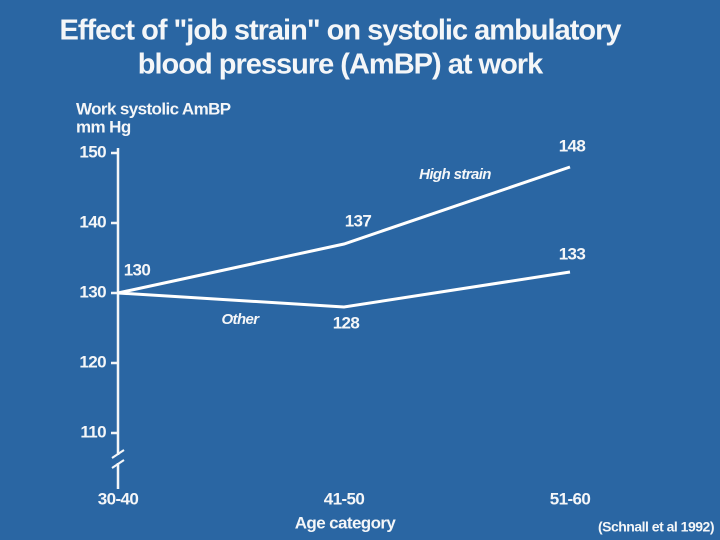  Describe the element at coordinates (92, 361) in the screenshot. I see `y-tick-label: 120` at that location.